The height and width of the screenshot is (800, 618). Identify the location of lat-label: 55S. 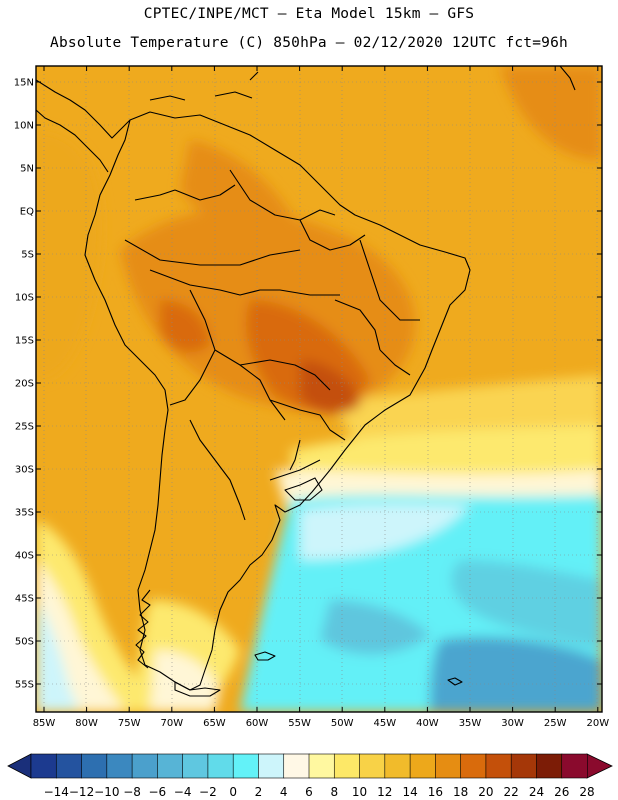
(24, 685).